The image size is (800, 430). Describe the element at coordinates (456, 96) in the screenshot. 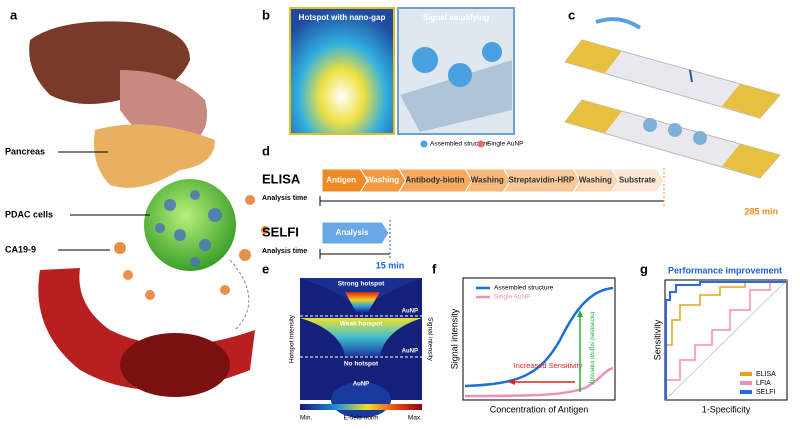

I see `substrate` at that location.